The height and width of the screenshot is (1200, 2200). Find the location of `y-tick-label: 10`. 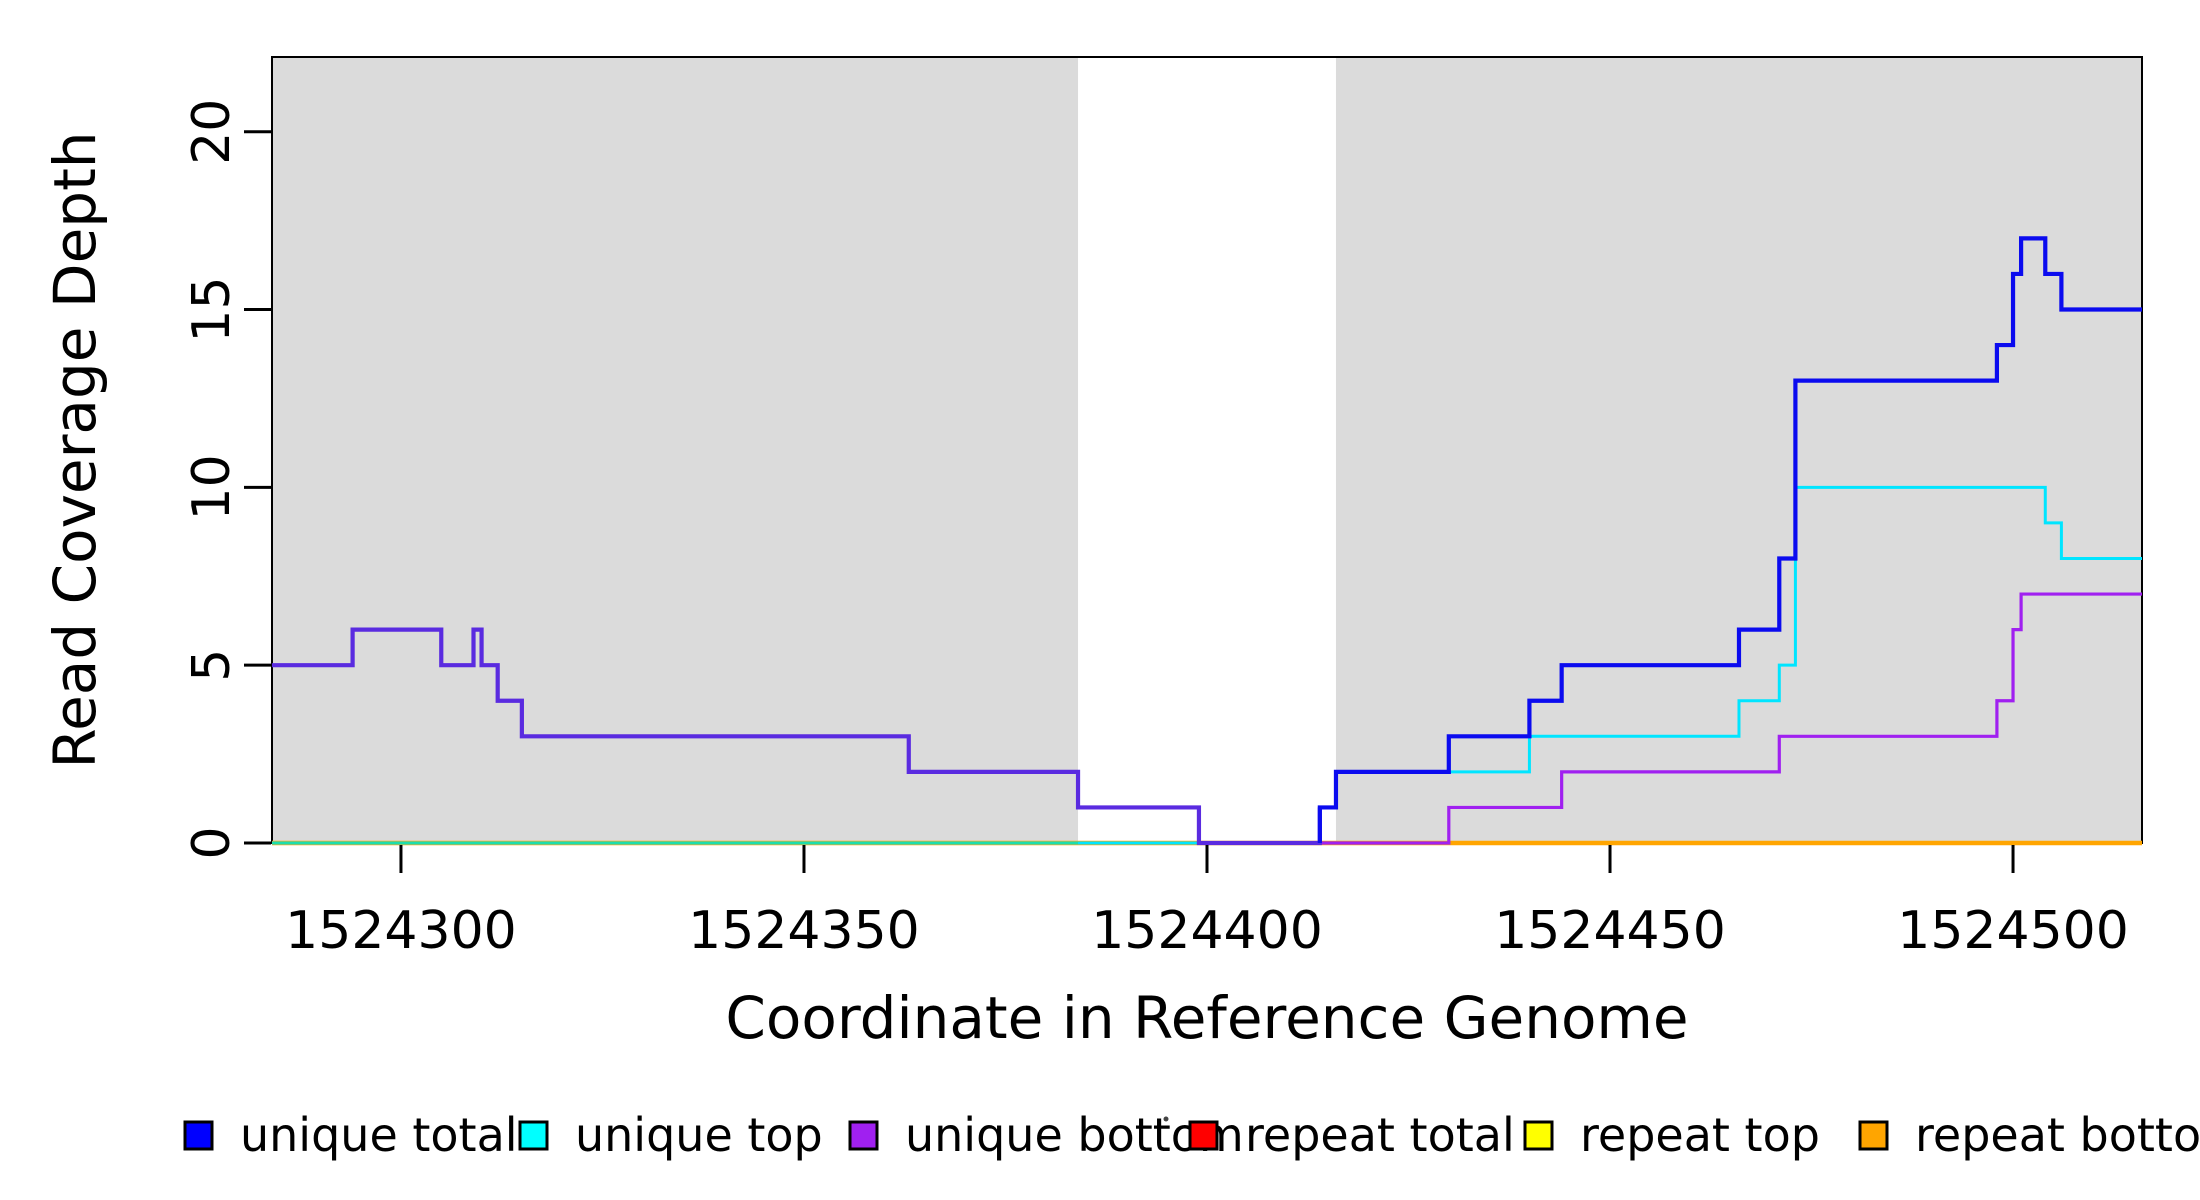

y-tick-label: 10 is located at coordinates (212, 487).